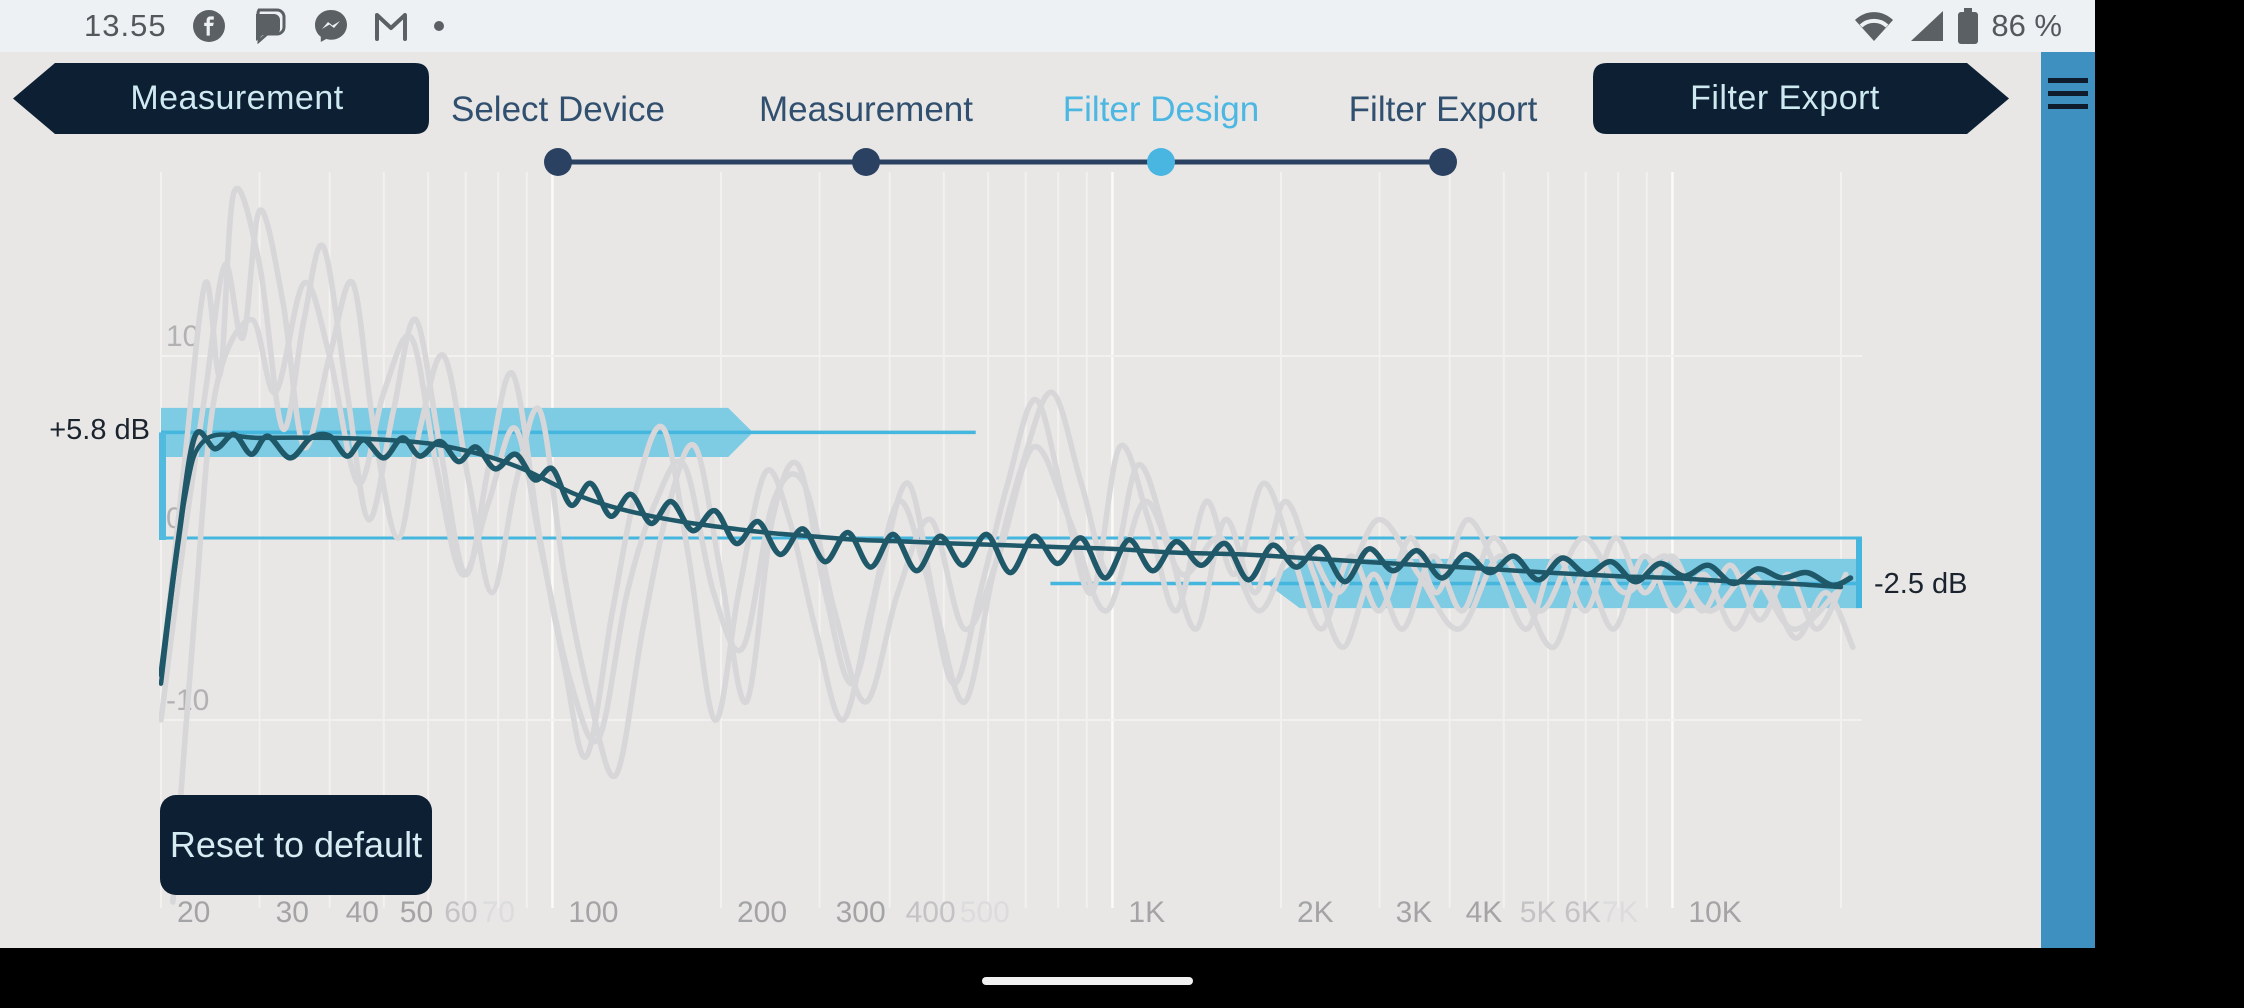 This screenshot has width=2244, height=1008. Describe the element at coordinates (1620, 912) in the screenshot. I see `svg-text: 7K` at that location.